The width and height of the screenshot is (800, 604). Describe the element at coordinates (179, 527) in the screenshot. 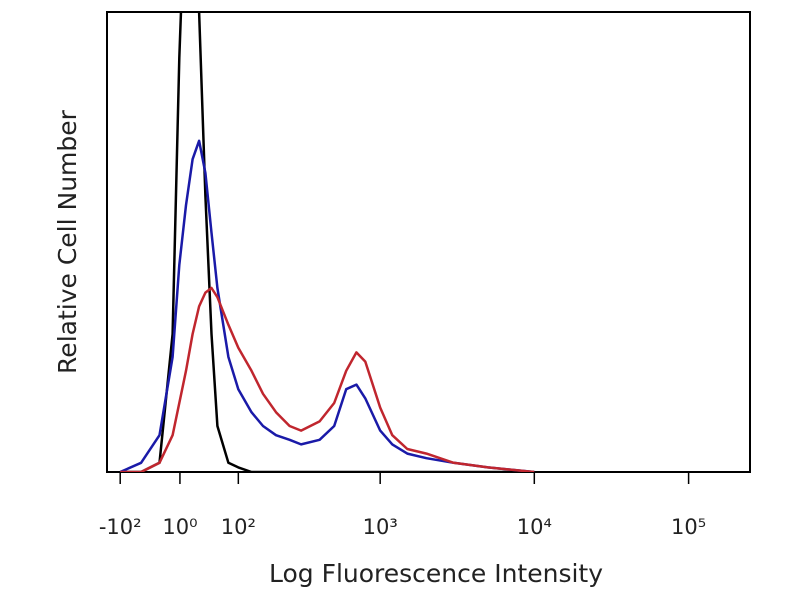

I see `x-tick-label: 10⁰` at that location.